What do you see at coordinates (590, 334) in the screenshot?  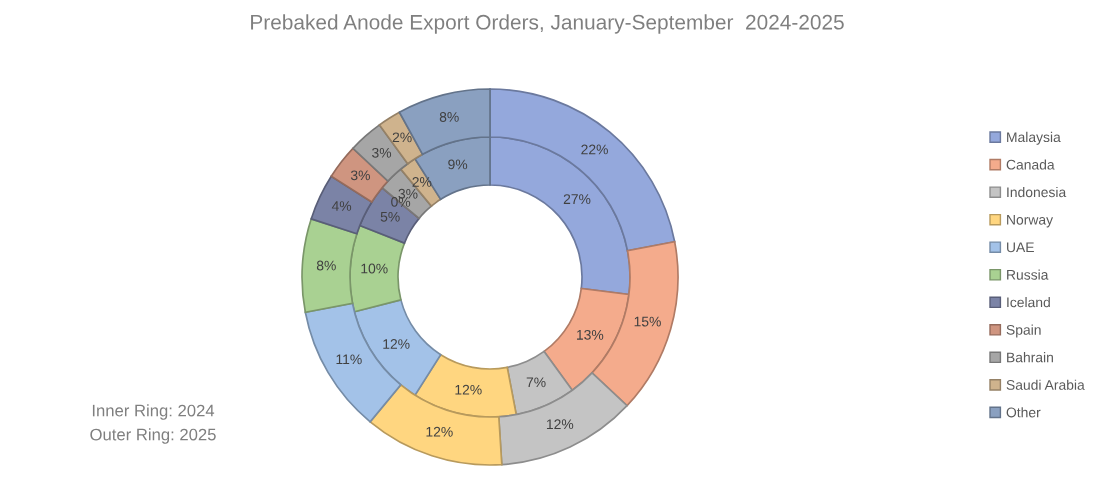 I see `data-label: 13%` at bounding box center [590, 334].